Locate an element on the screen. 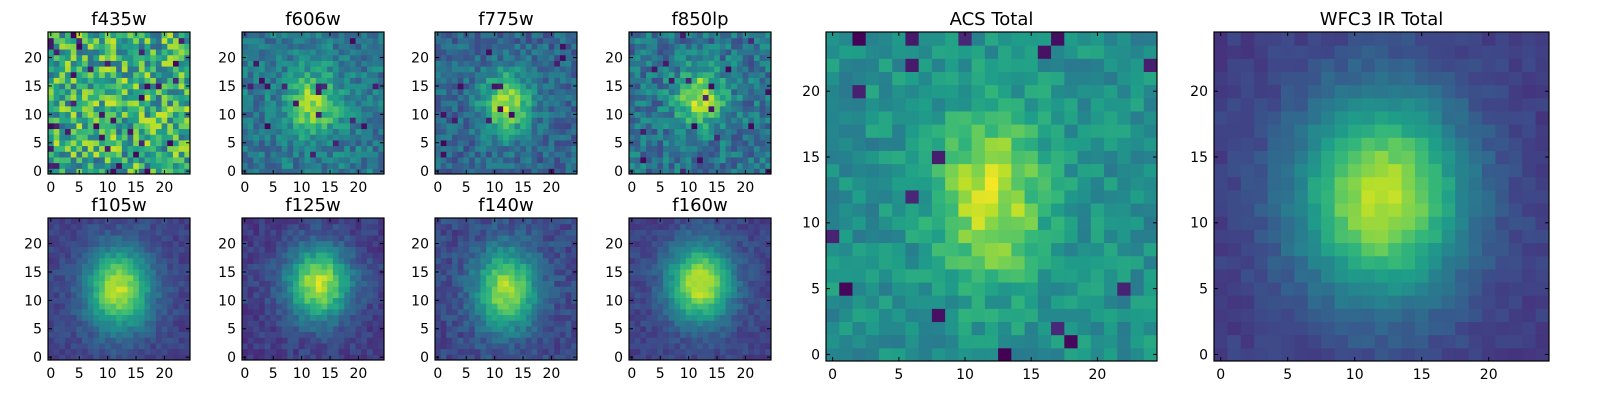 The image size is (1600, 400). heatmap-cells is located at coordinates (506, 289).